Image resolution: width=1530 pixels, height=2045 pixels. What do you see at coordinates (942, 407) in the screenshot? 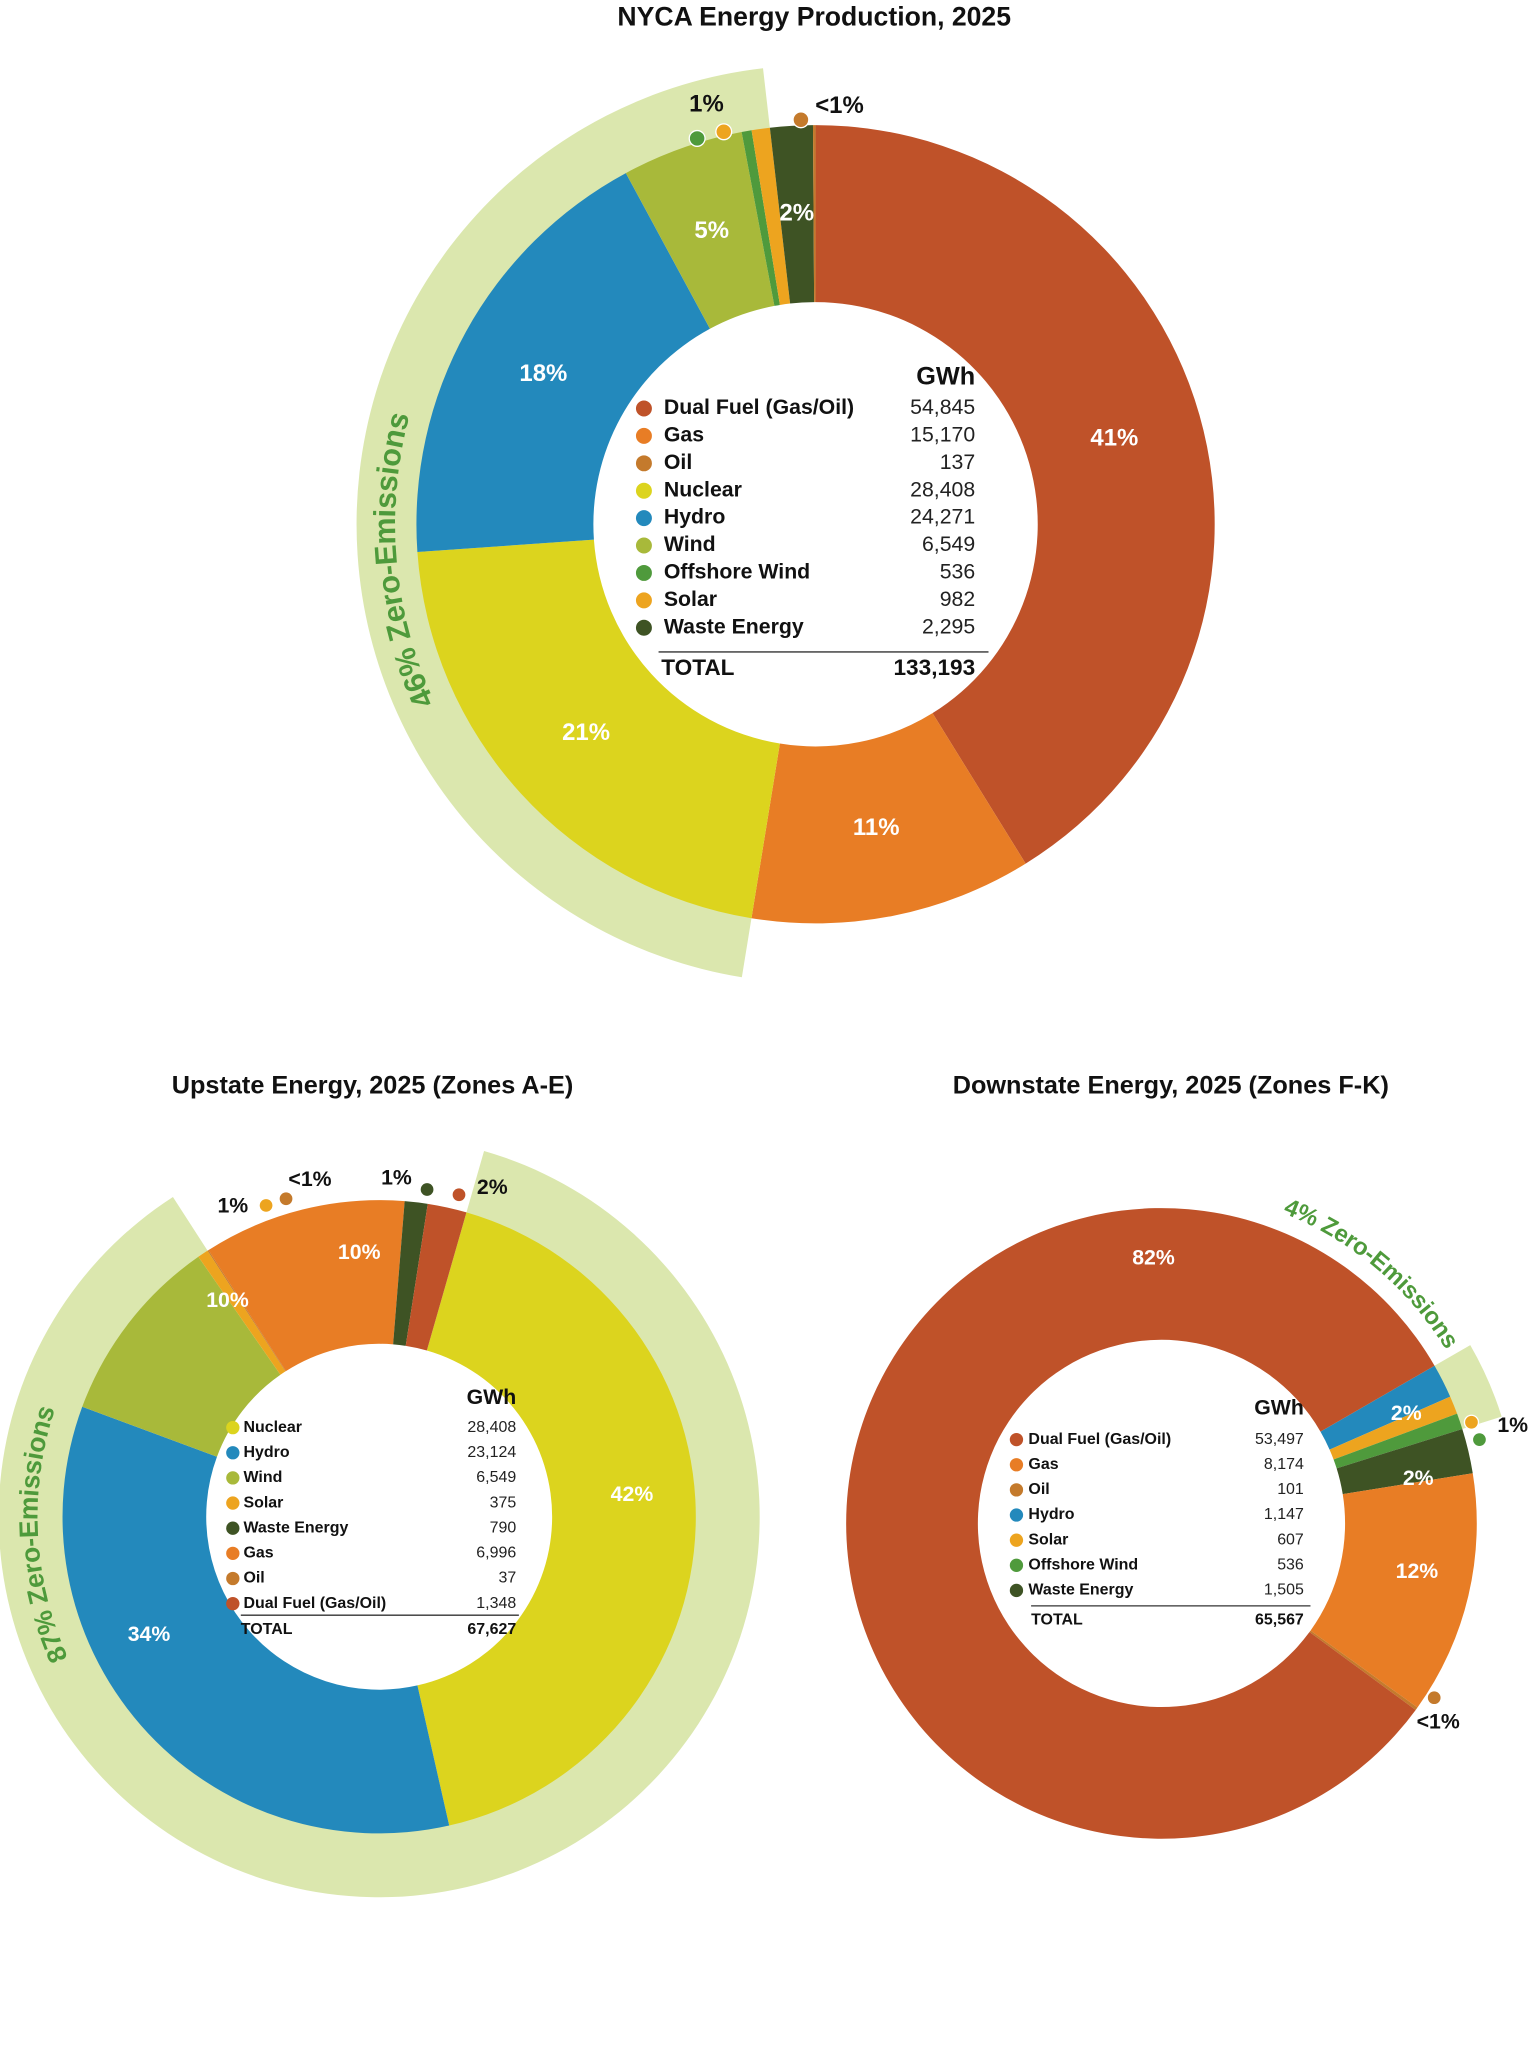
I see `legend-value: 54,845` at bounding box center [942, 407].